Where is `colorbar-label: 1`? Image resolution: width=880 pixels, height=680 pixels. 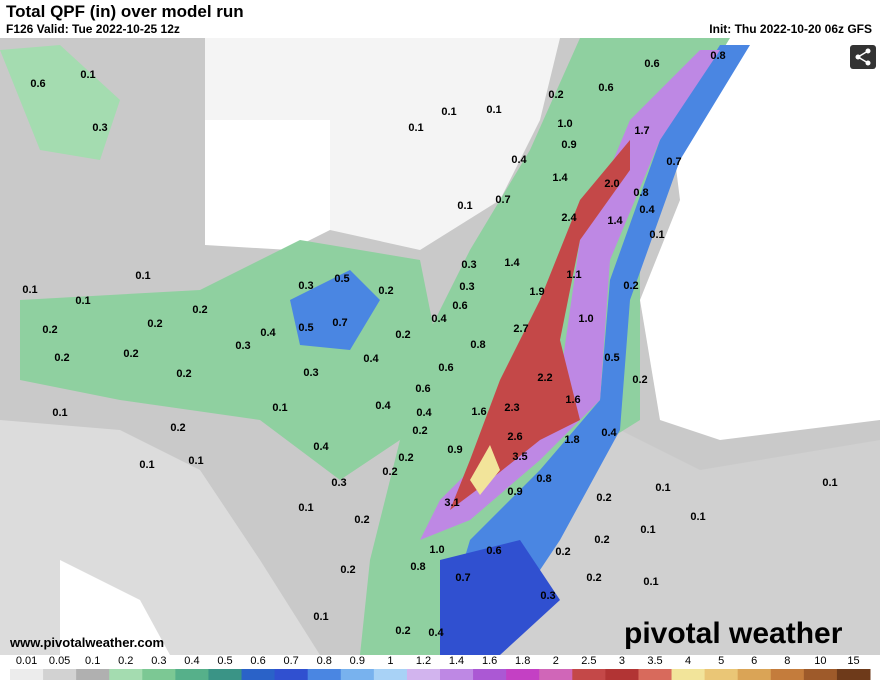
colorbar-label: 1 is located at coordinates (390, 661).